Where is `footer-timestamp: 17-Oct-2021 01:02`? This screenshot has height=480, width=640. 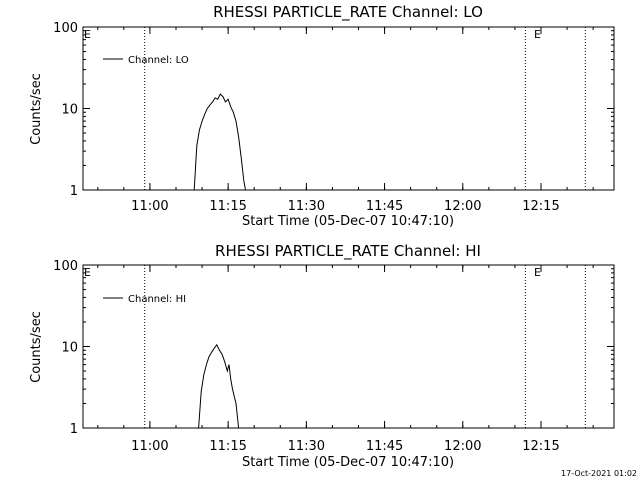 footer-timestamp: 17-Oct-2021 01:02 is located at coordinates (599, 473).